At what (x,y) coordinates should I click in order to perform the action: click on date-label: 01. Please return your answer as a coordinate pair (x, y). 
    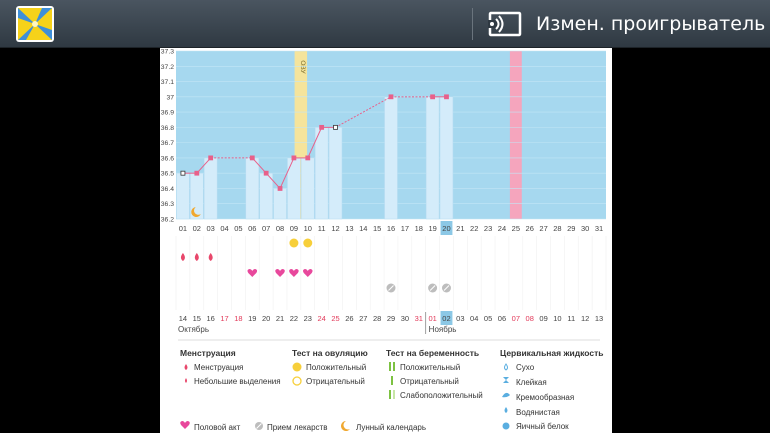
    Looking at the image, I should click on (432, 318).